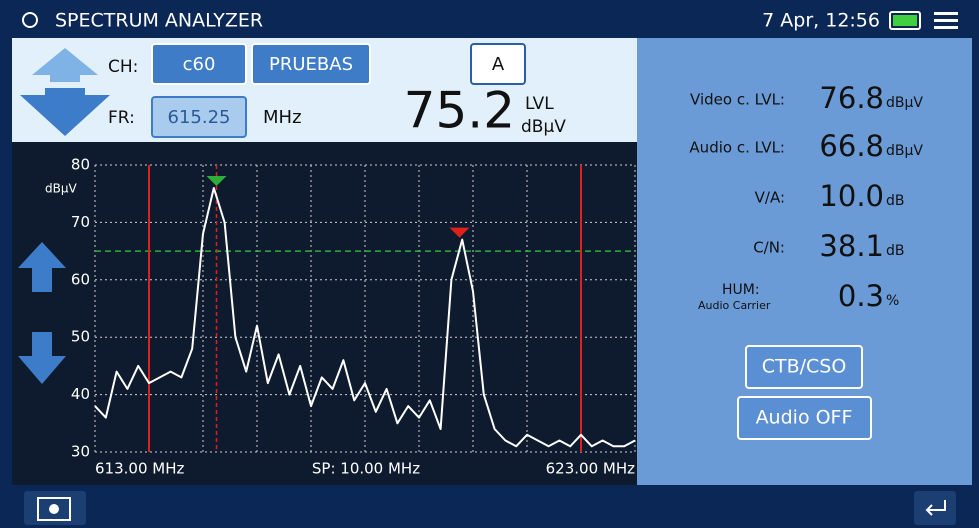 The width and height of the screenshot is (979, 528). I want to click on level: 75.2, so click(459, 111).